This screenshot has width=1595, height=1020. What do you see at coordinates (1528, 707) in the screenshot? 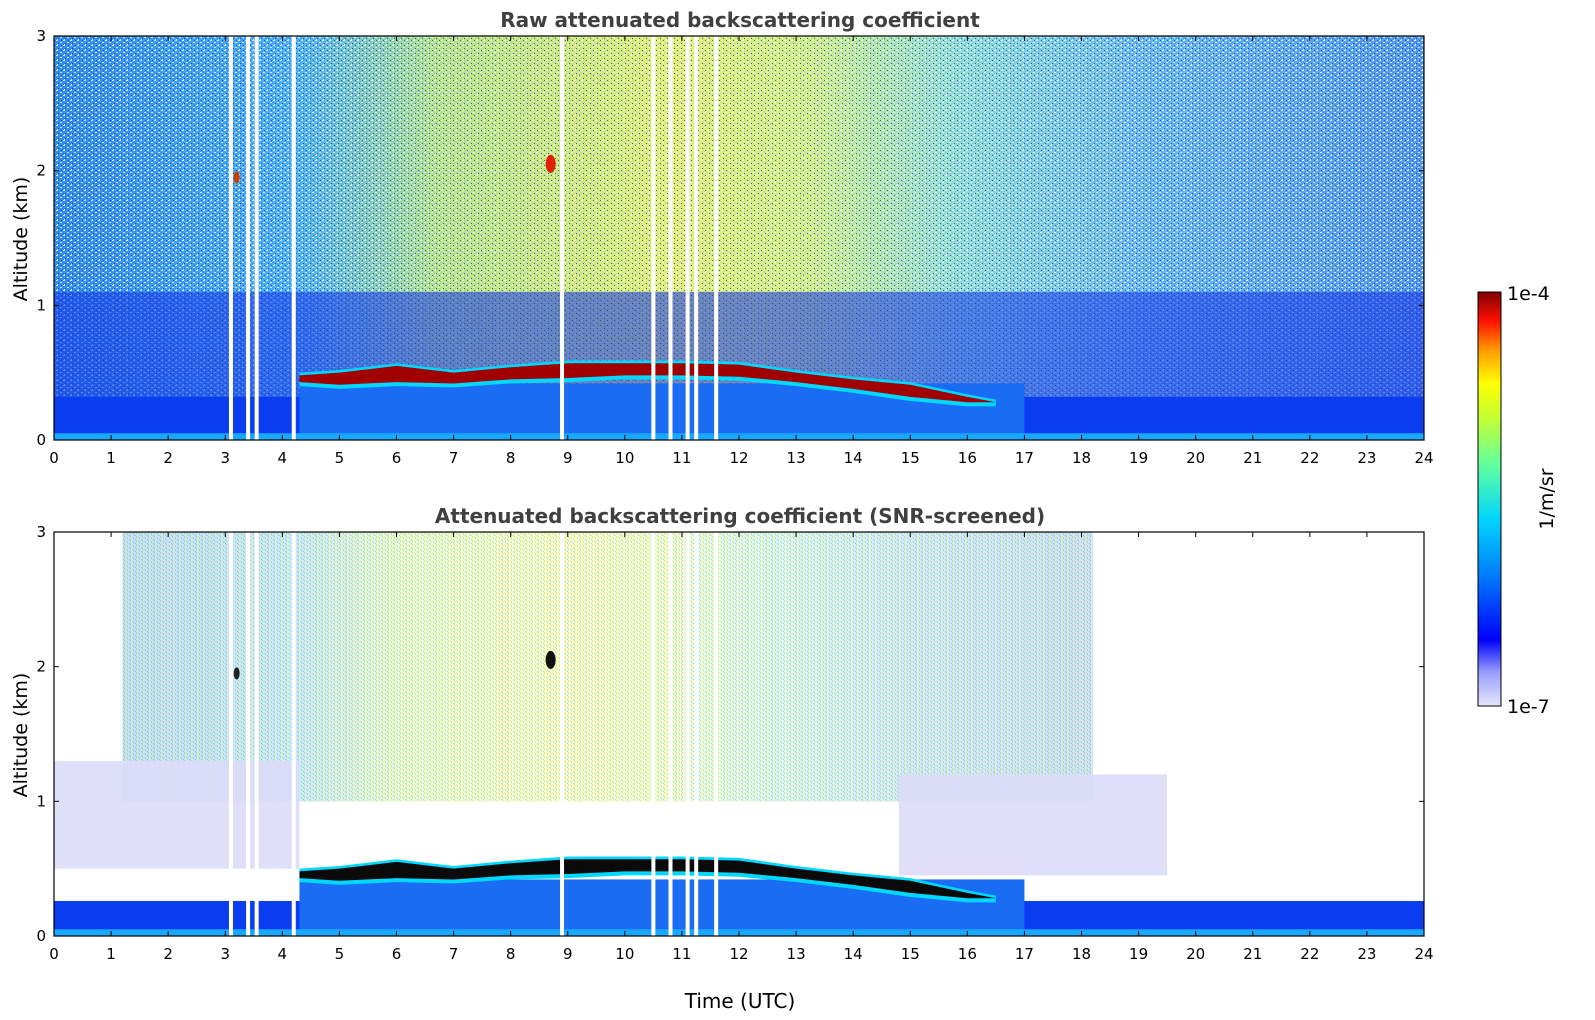
I see `colorbar-min-label: 1e-7` at bounding box center [1528, 707].